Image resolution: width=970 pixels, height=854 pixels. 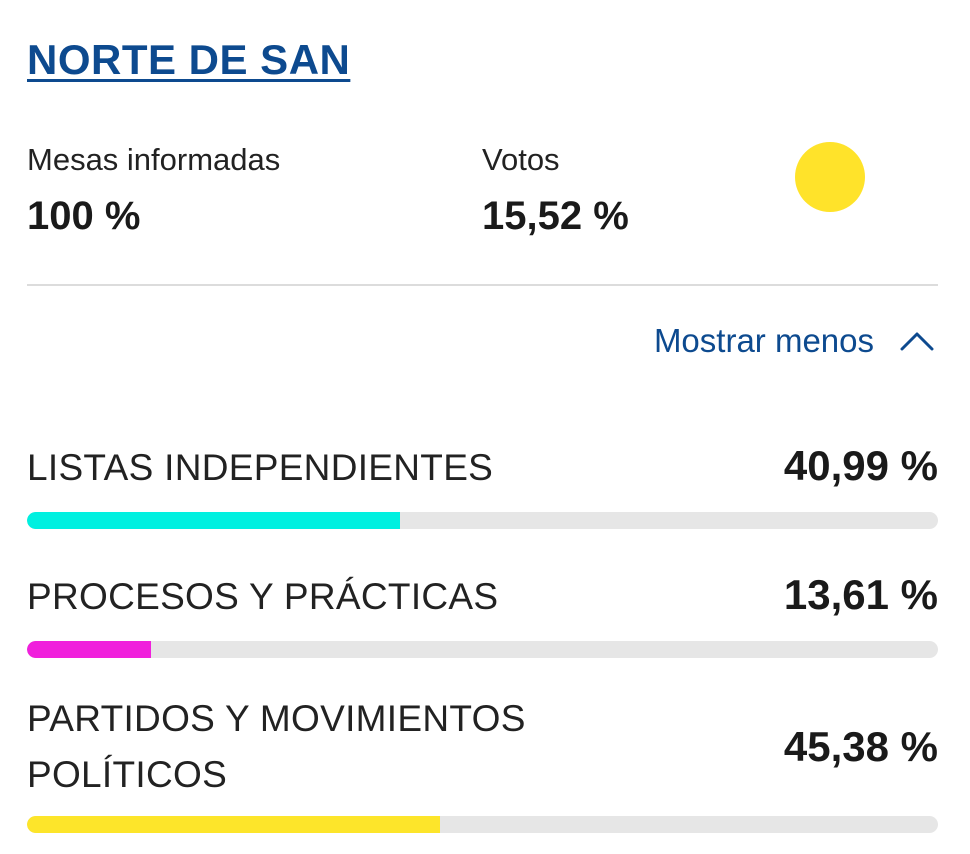 I want to click on result-name: LISTAS INDEPENDIENTES, so click(x=260, y=467).